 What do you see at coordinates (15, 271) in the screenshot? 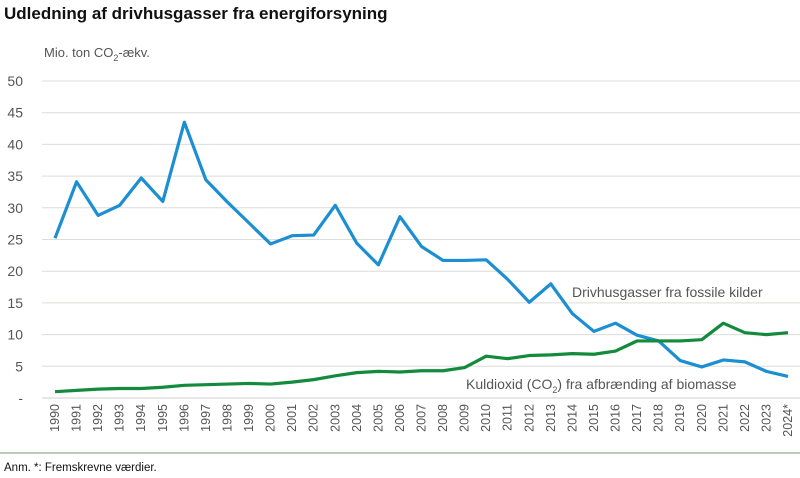
I see `y-tick-label: 20` at bounding box center [15, 271].